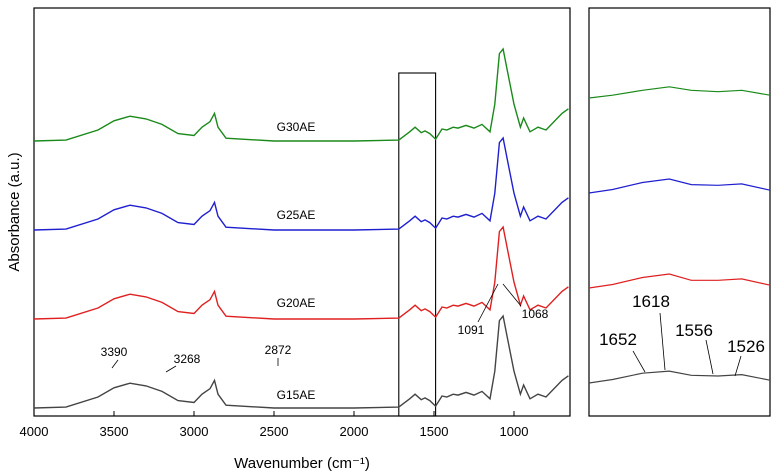  What do you see at coordinates (471, 330) in the screenshot?
I see `peak-label-1091: 1091` at bounding box center [471, 330].